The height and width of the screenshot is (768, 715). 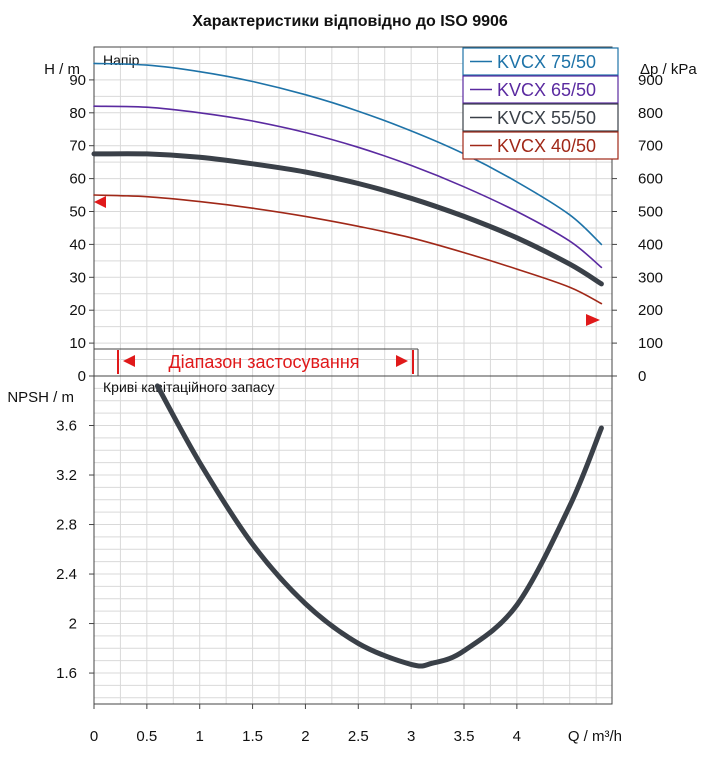 I want to click on head-axis-label: H / m, so click(x=62, y=69).